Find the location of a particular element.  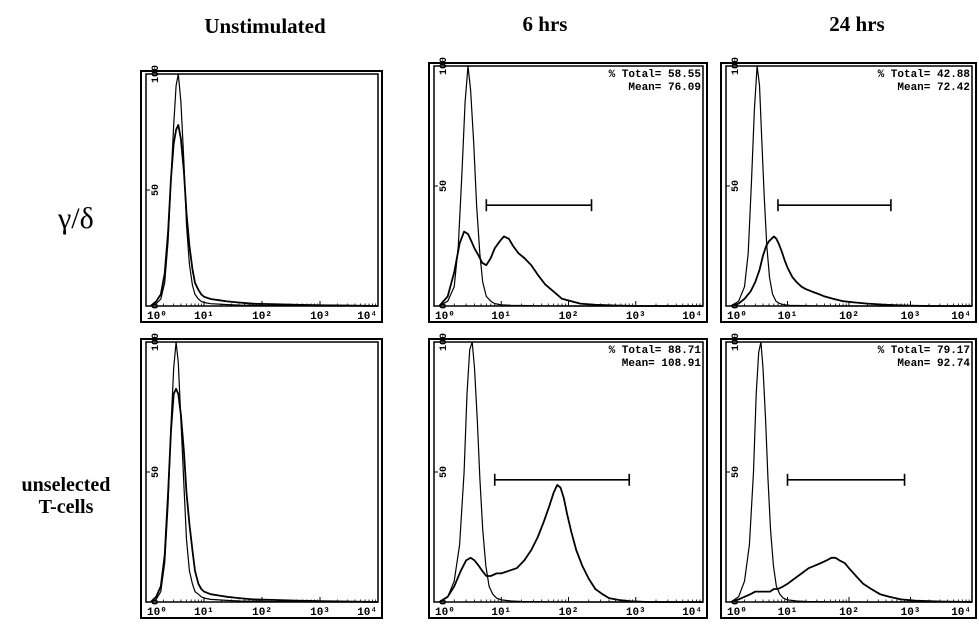

histogram-panel-gamma-delta-unstimulated: 0 50 100 10⁰ 10¹ 10² 10³ 10⁴ is located at coordinates (261, 194).